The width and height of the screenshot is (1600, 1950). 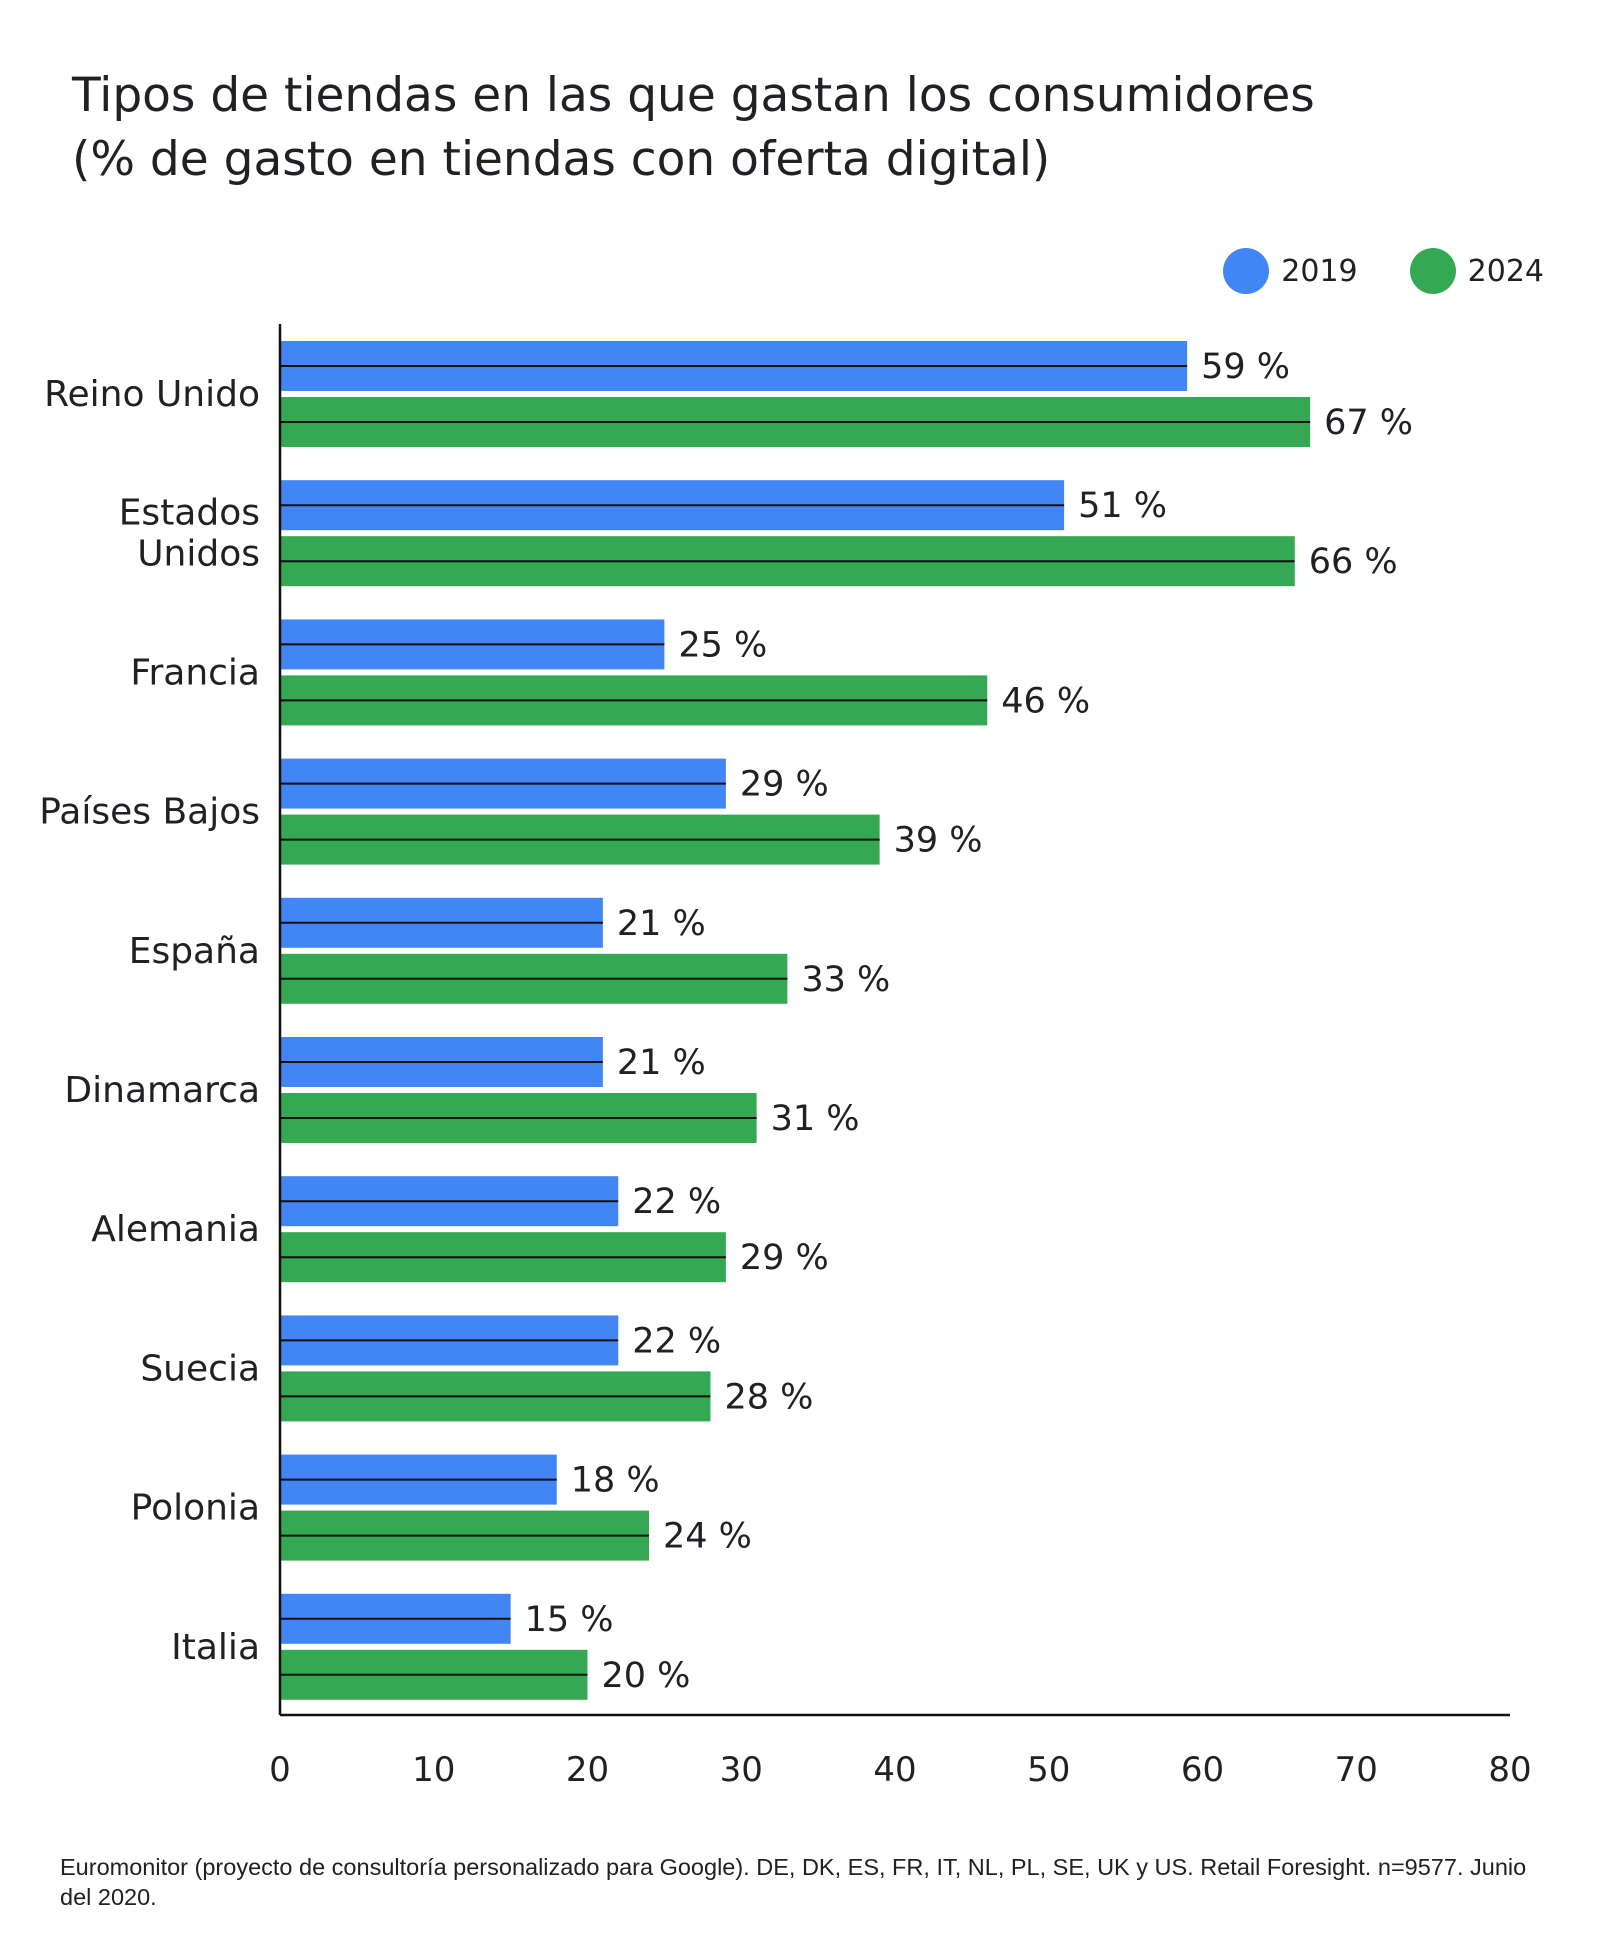 I want to click on category-label-0: Reino Unido, so click(x=152, y=394).